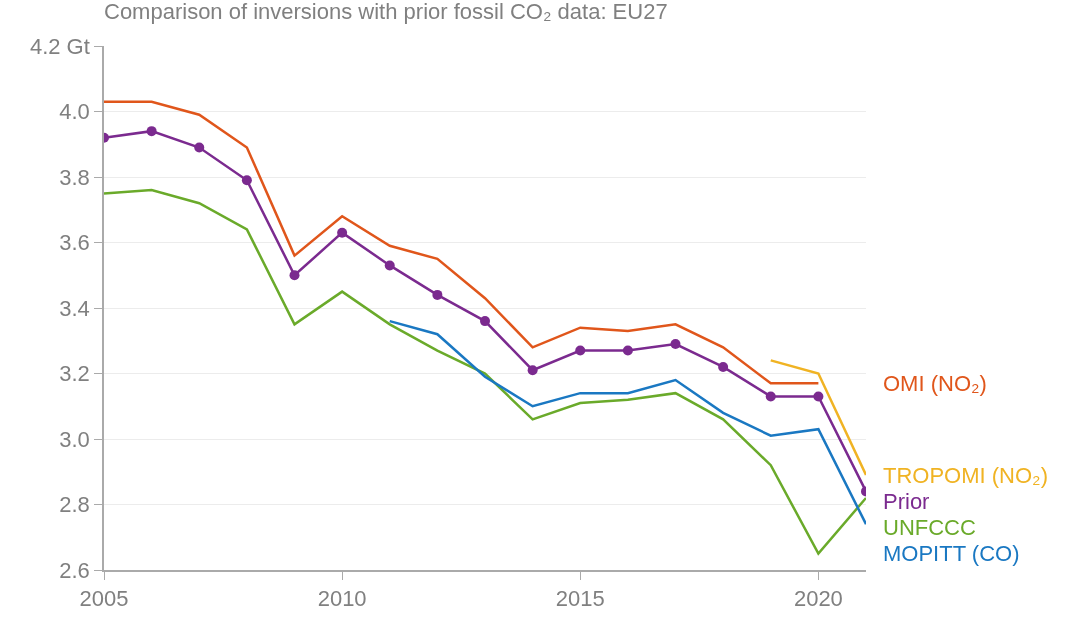 This screenshot has width=1088, height=623. What do you see at coordinates (74, 177) in the screenshot?
I see `y-tick-label: 3.8` at bounding box center [74, 177].